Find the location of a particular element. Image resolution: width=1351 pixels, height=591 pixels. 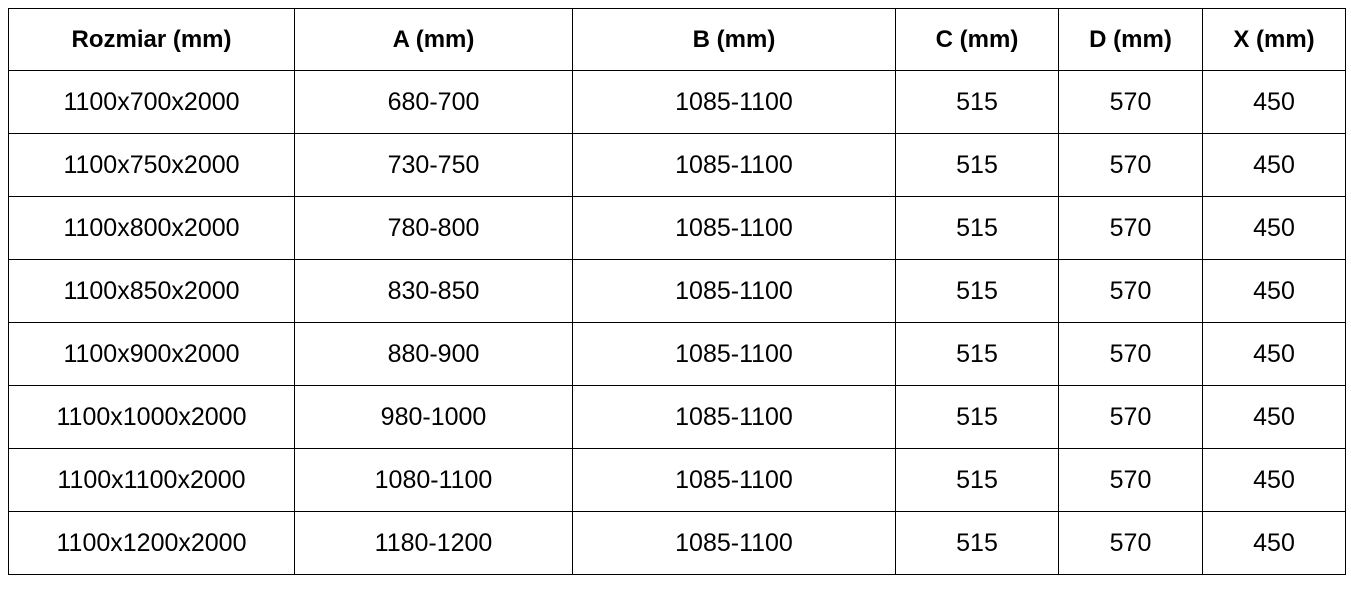

table-row: 1100x750x2000 730-750 1085-1100 515 570 450 is located at coordinates (677, 165).